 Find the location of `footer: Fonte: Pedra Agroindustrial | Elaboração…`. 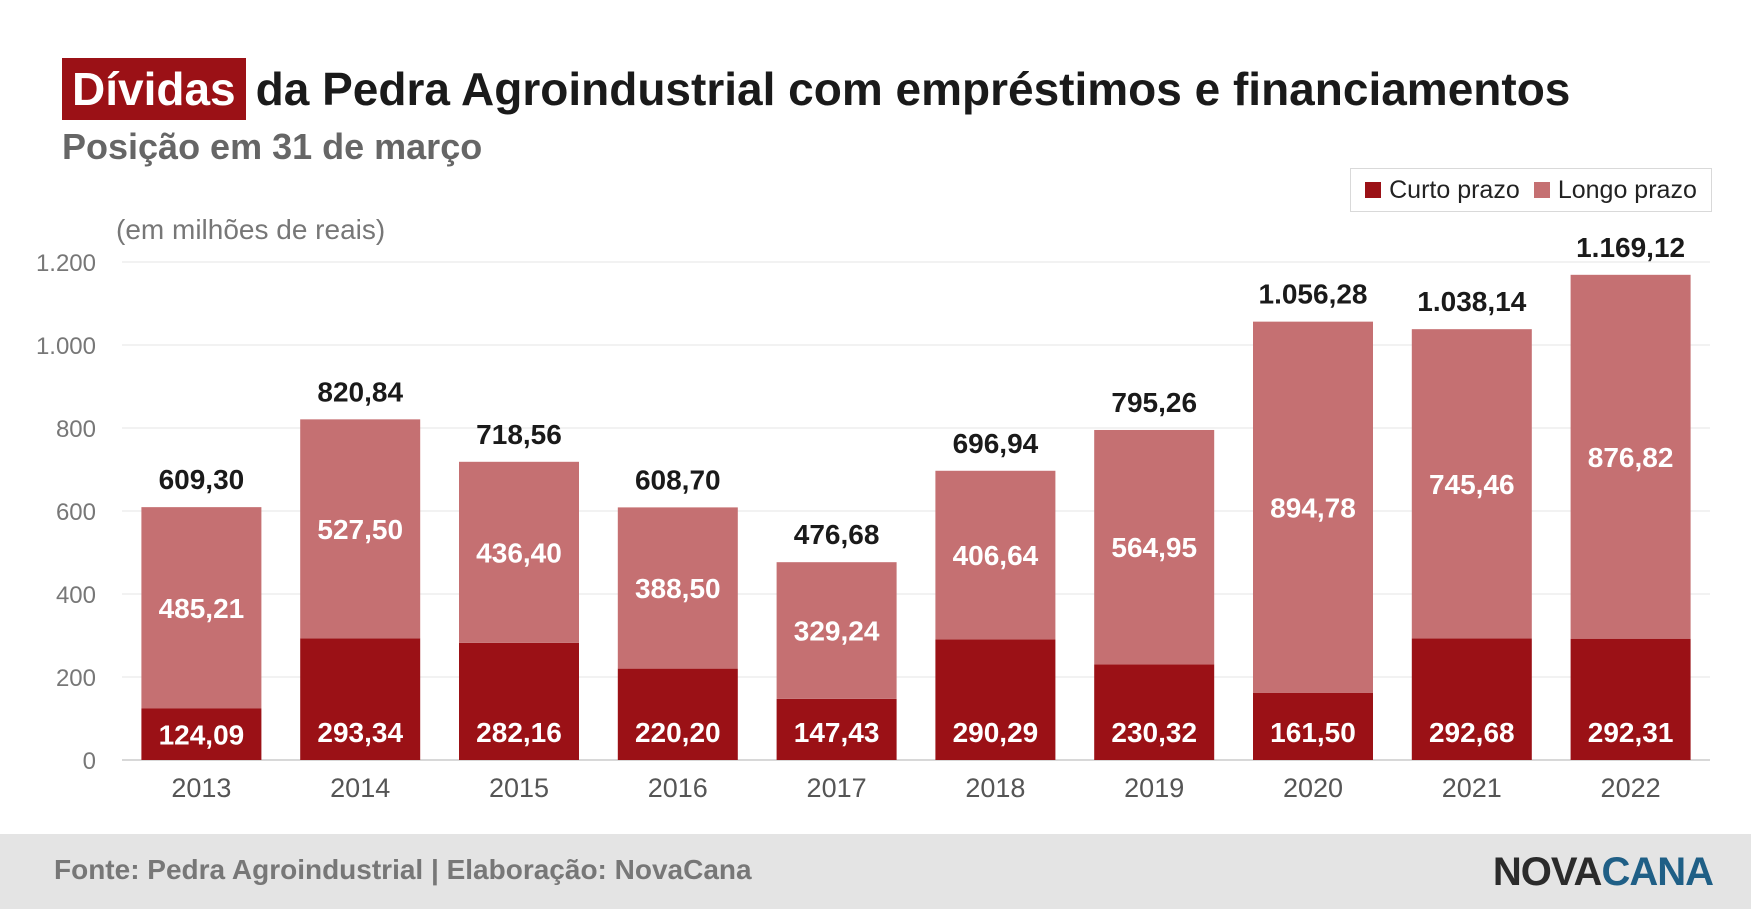

footer: Fonte: Pedra Agroindustrial | Elaboração… is located at coordinates (875, 871).